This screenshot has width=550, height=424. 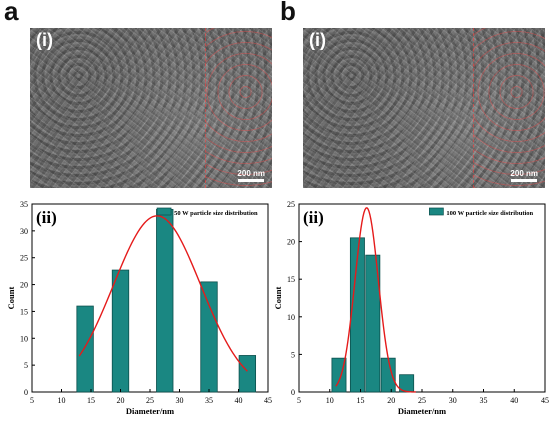 I want to click on legend-label: 100 W particle size distribution, so click(x=489, y=213).